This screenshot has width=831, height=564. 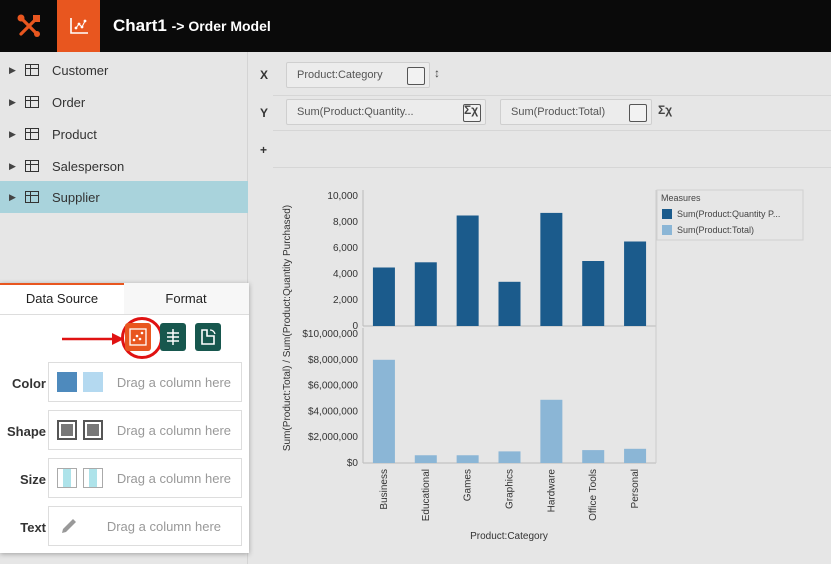 I want to click on tab-format: Format, so click(x=186, y=298).